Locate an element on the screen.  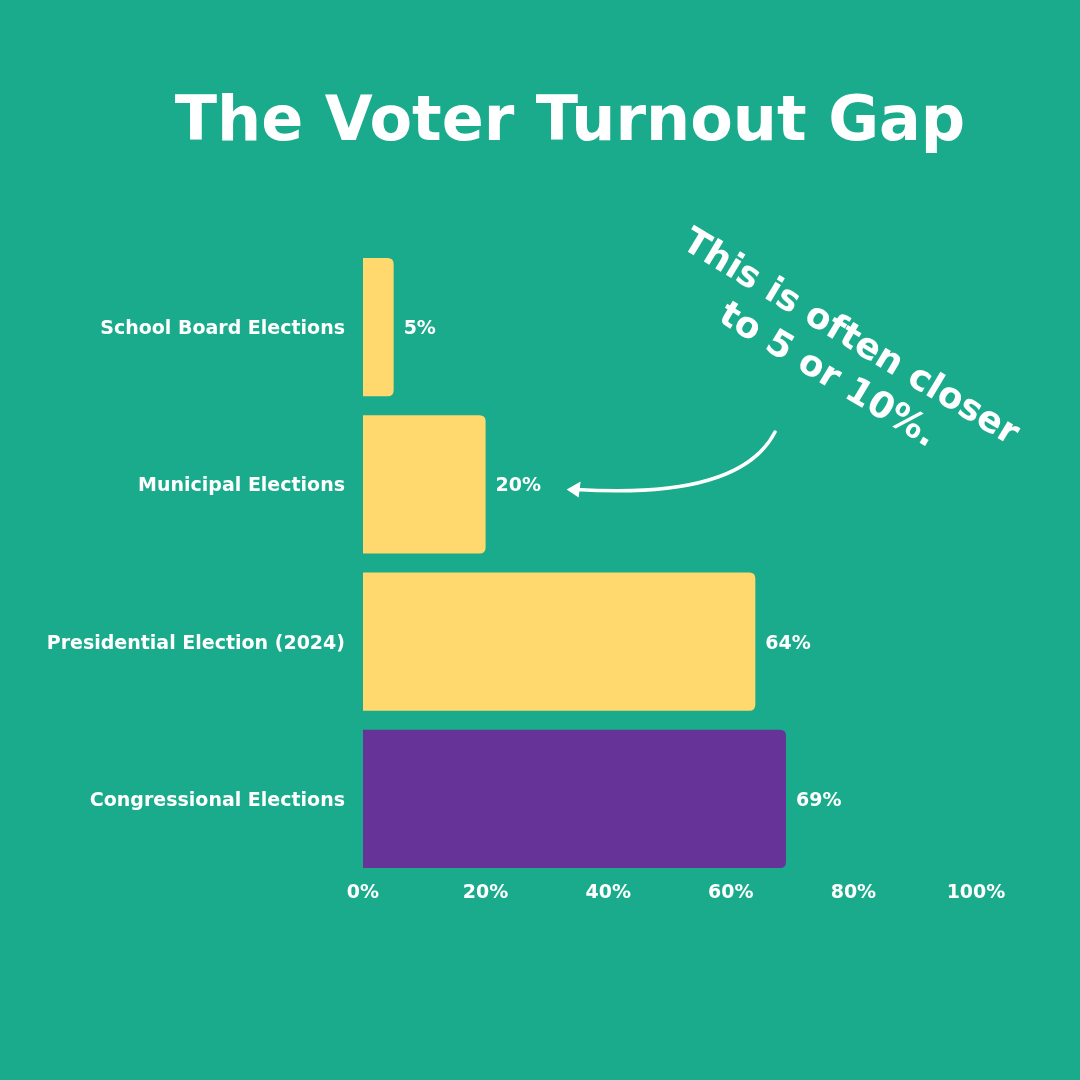
x-tick-label: 0% is located at coordinates (363, 891).